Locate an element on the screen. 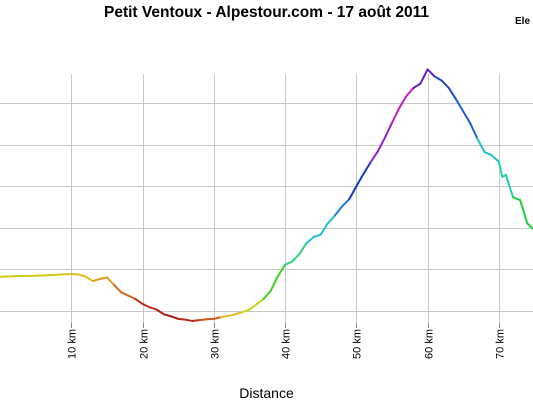  x-tick-label: 30 km is located at coordinates (216, 344).